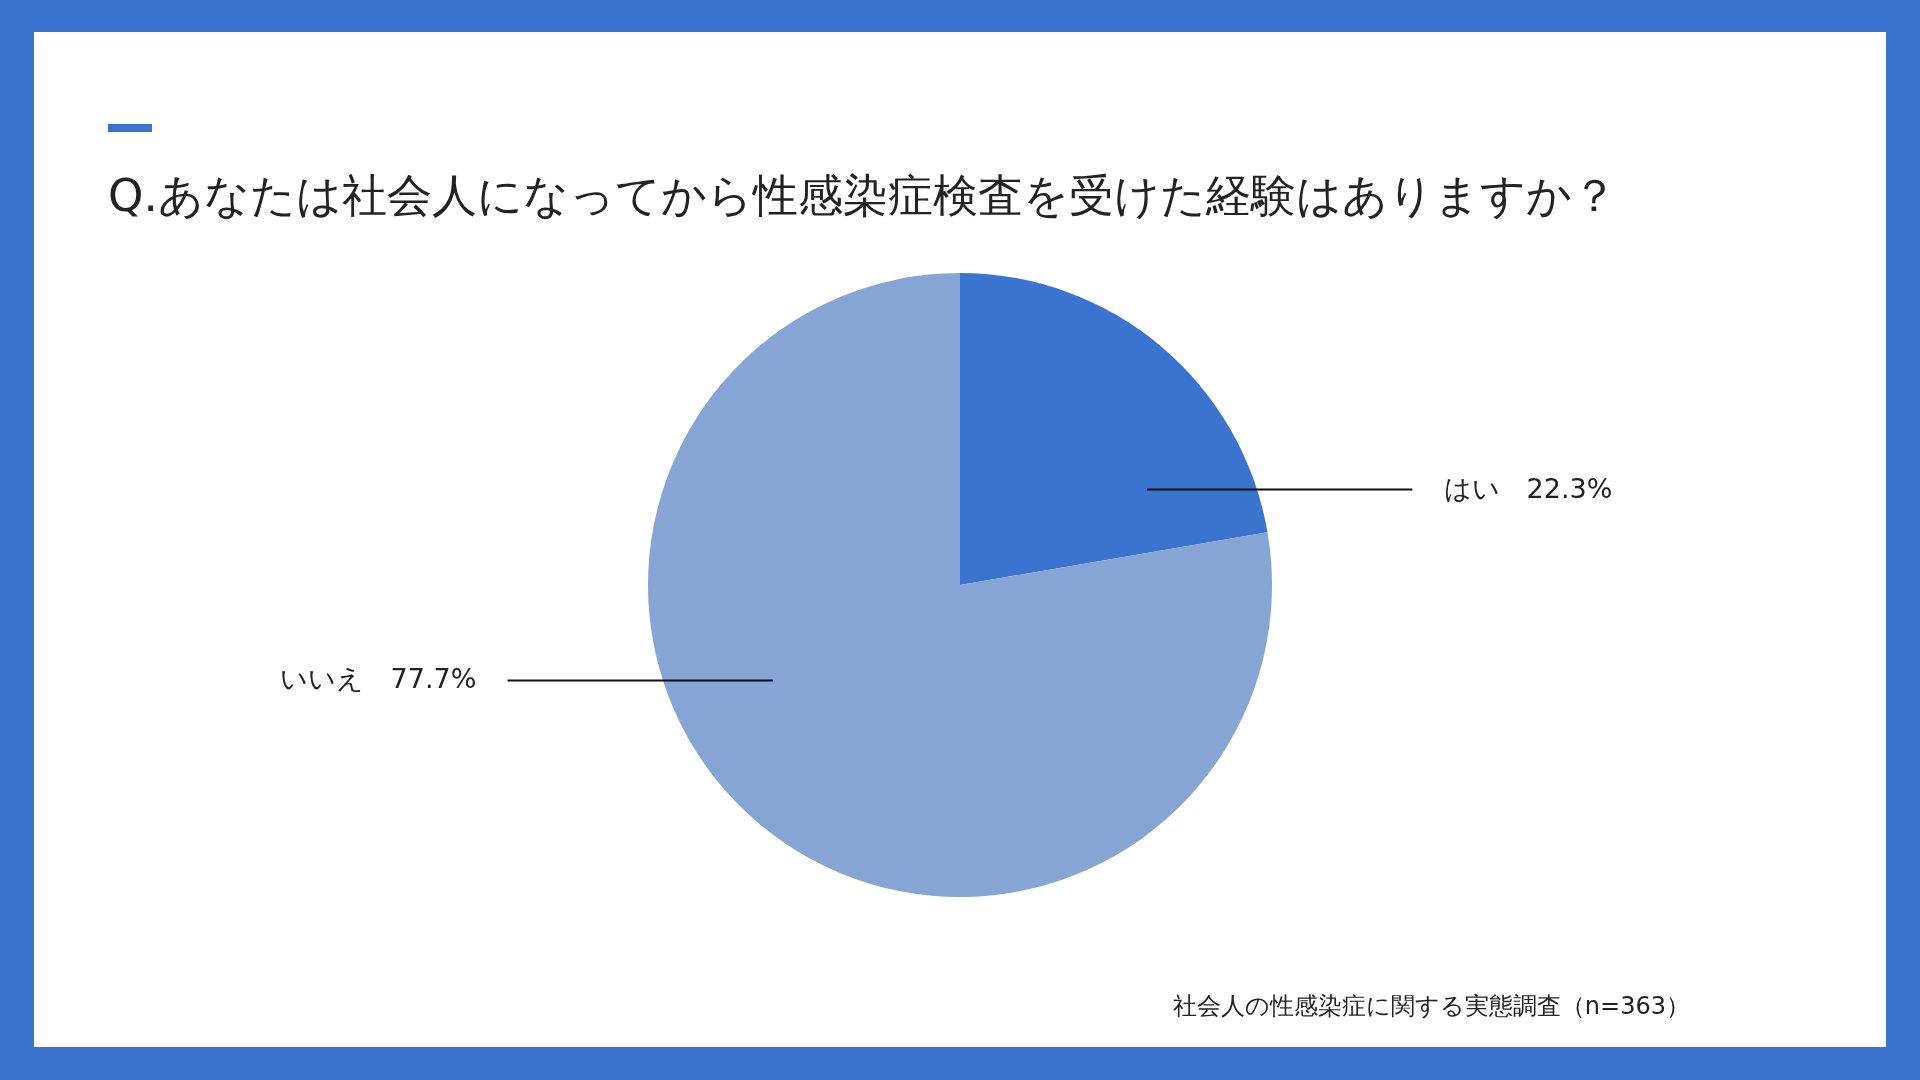 The image size is (1920, 1080). Describe the element at coordinates (1431, 1006) in the screenshot. I see `text: 社会人の性感染症に関する実態調査（n=363）` at that location.